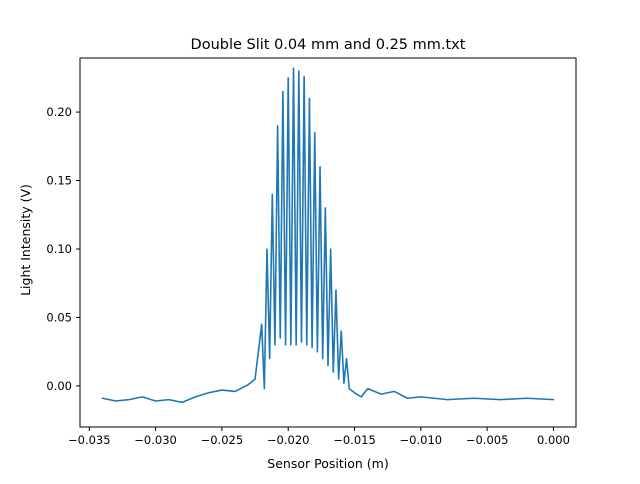  I want to click on x-tick-label: −0.010, so click(421, 440).